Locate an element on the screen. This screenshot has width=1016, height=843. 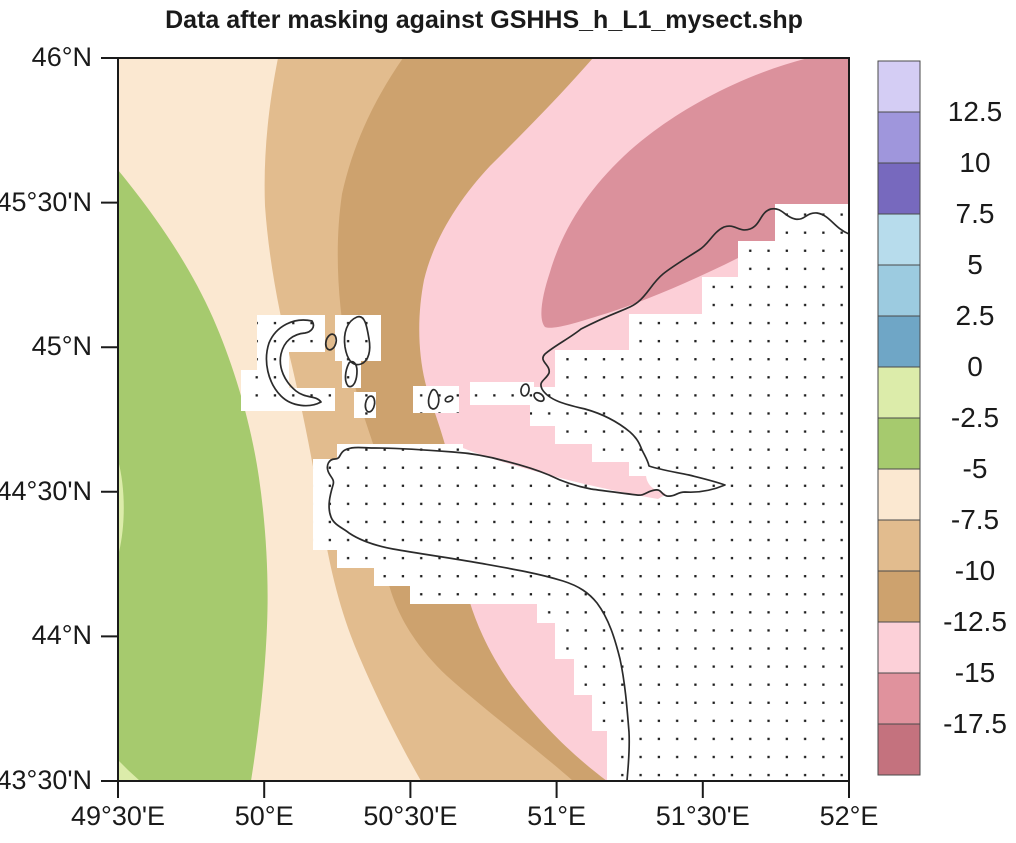
colorbar-label-neg10: -10 is located at coordinates (975, 570).